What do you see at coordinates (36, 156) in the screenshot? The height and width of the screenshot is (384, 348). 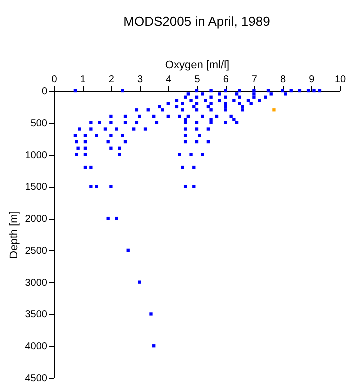 I see `y-tick-label: 1000` at bounding box center [36, 156].